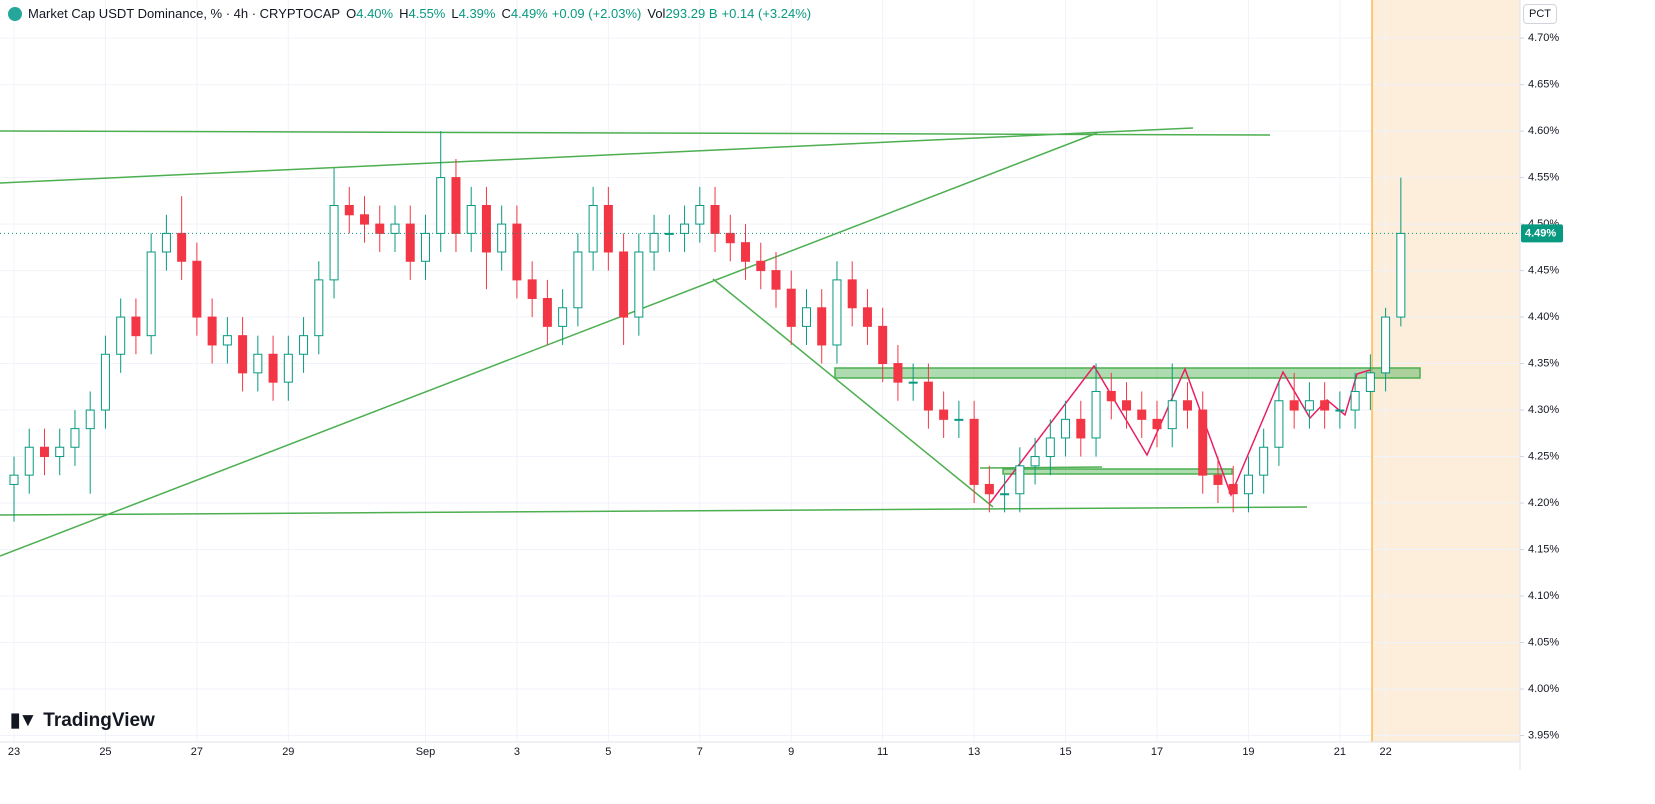  I want to click on volume: 293.29 B, so click(691, 13).